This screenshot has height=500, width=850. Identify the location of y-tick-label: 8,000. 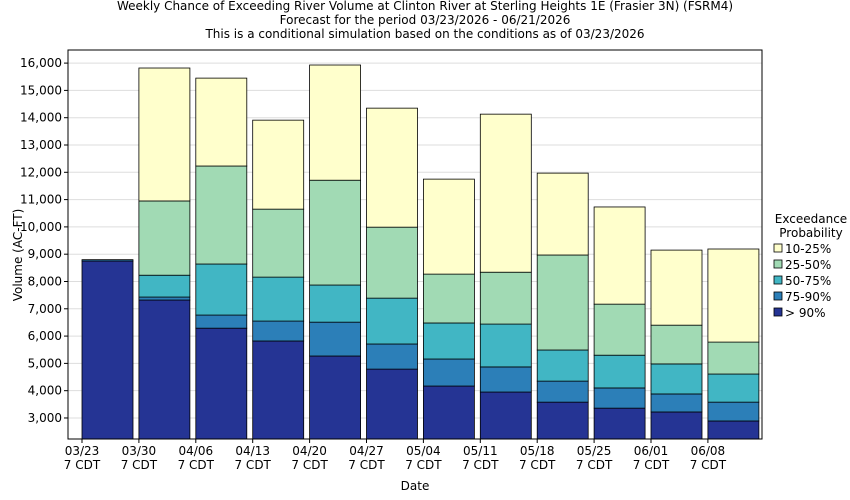
(45, 281).